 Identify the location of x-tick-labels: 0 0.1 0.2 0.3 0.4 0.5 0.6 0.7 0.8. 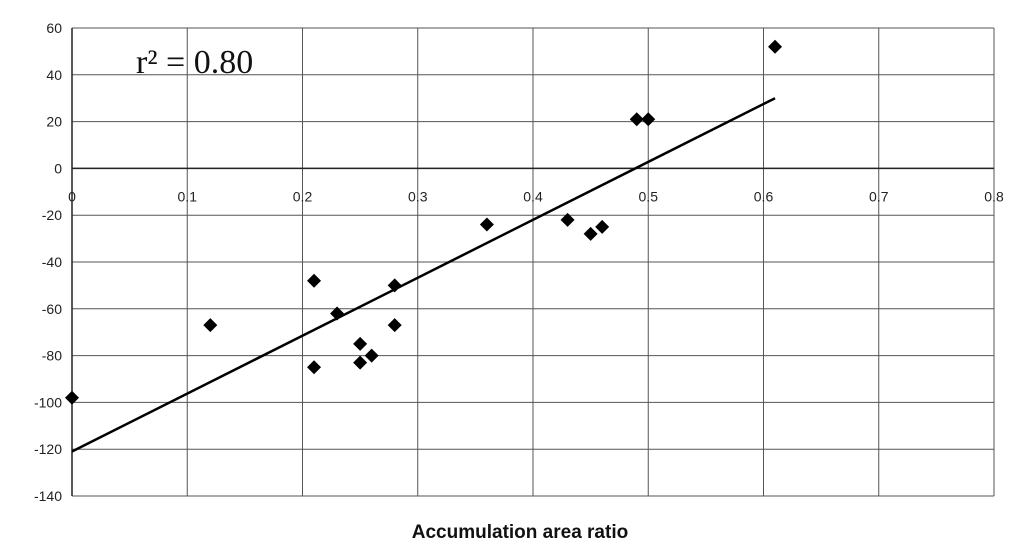
(536, 196).